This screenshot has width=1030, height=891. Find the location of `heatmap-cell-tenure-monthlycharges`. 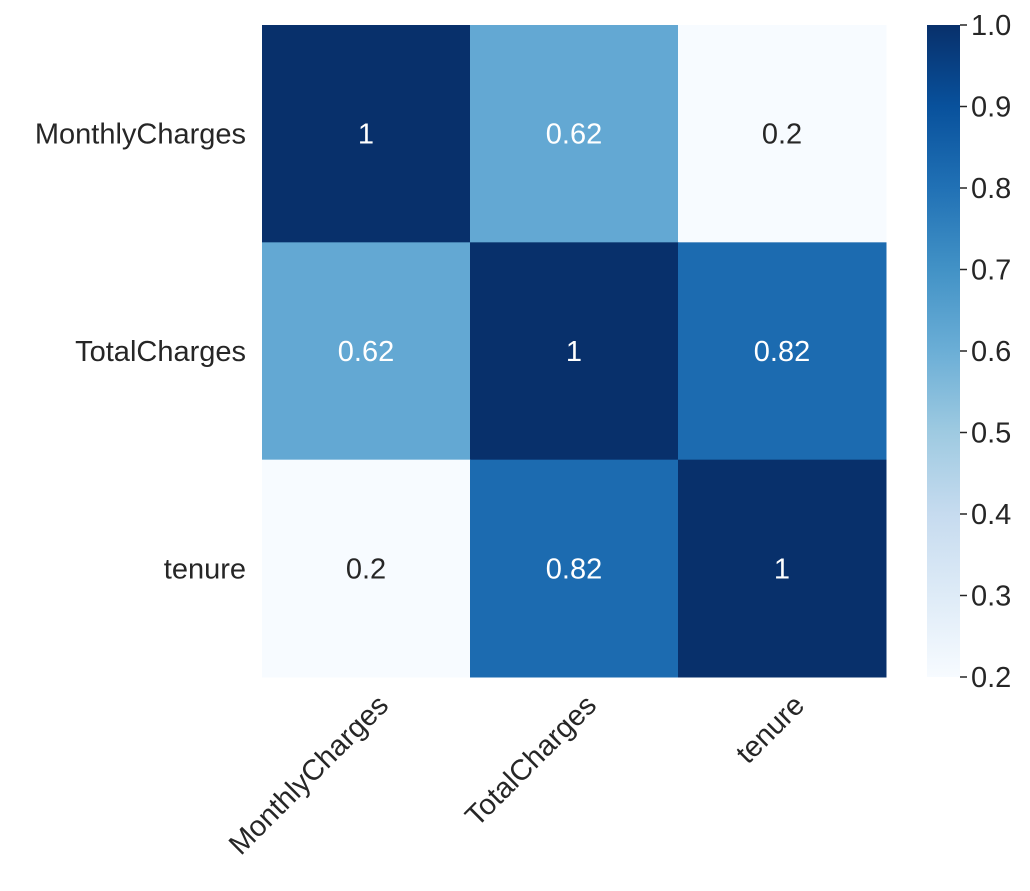

heatmap-cell-tenure-monthlycharges is located at coordinates (366, 568).